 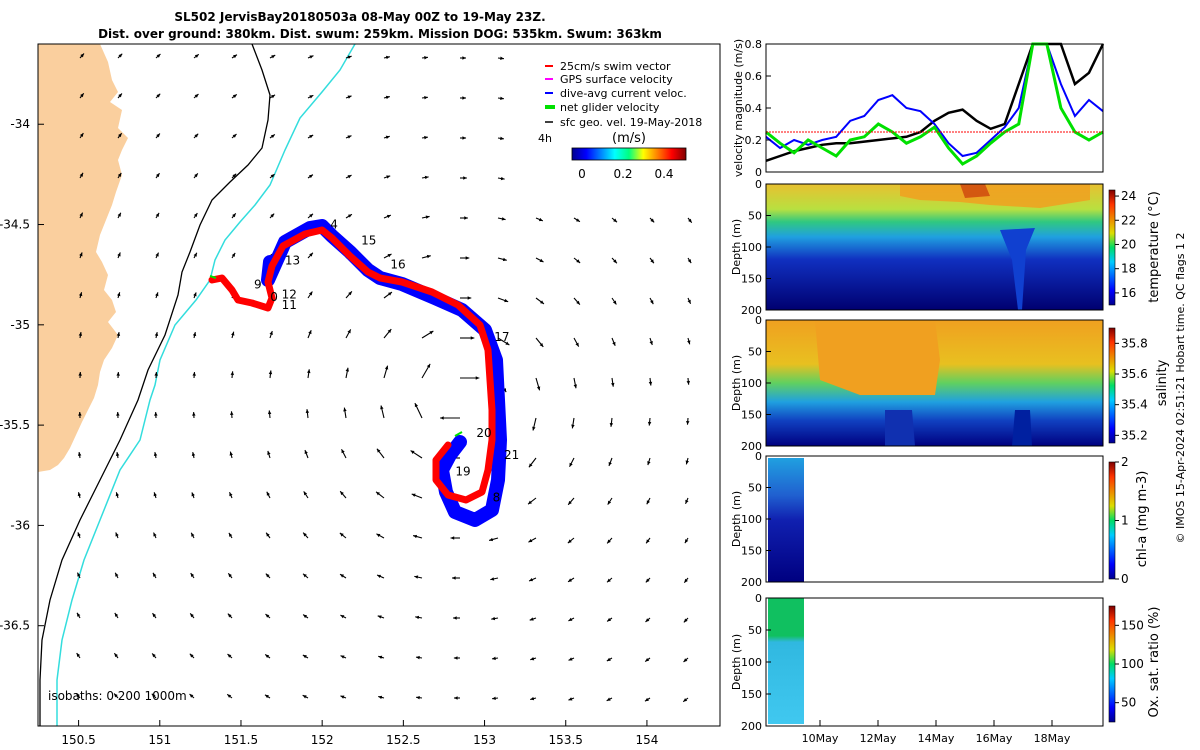 What do you see at coordinates (936, 738) in the screenshot?
I see `x-tick-label: 14May` at bounding box center [936, 738].